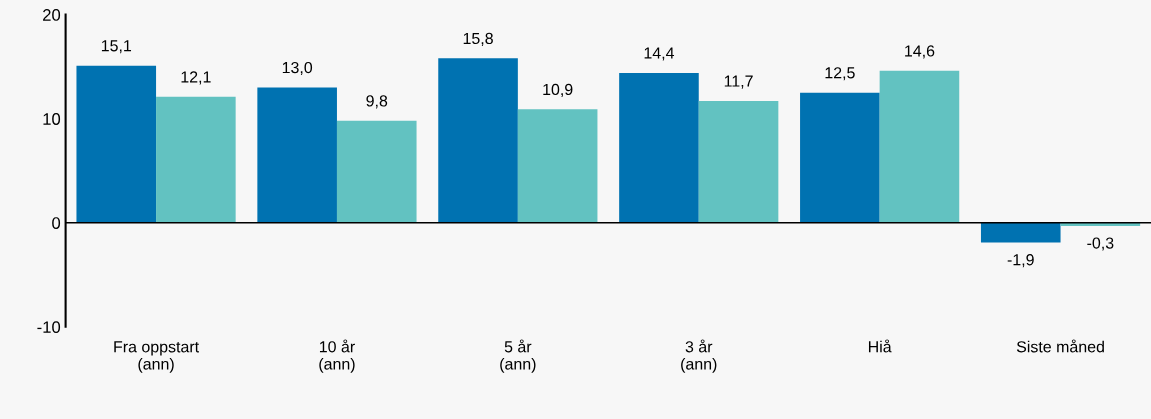 This screenshot has width=1151, height=419. I want to click on data-label: 13,0, so click(297, 68).